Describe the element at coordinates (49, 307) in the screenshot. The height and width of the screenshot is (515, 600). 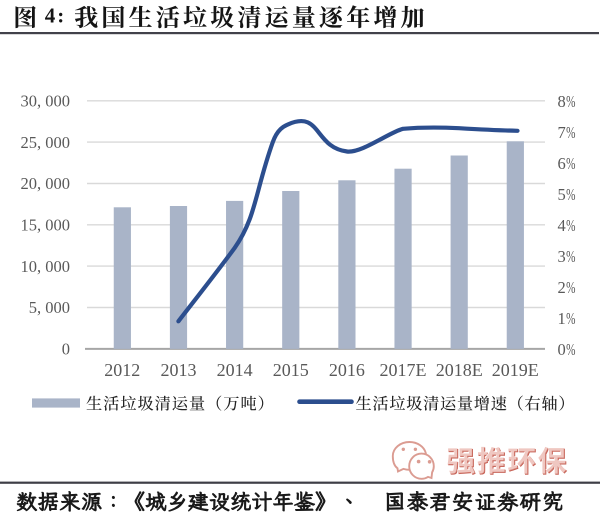
I see `svg-text: 5, 000` at that location.